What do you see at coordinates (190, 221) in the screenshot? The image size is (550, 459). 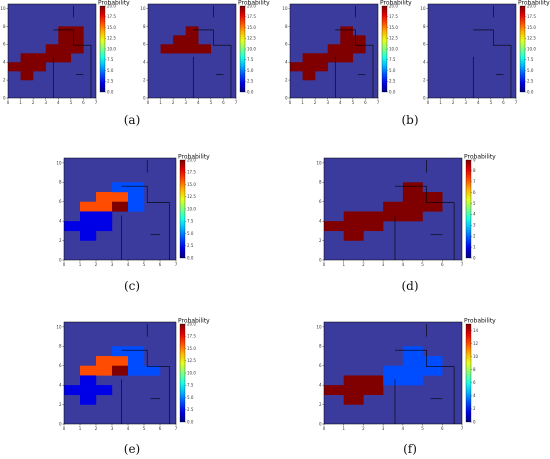 I see `colorbar-tick-label: 7.5` at bounding box center [190, 221].